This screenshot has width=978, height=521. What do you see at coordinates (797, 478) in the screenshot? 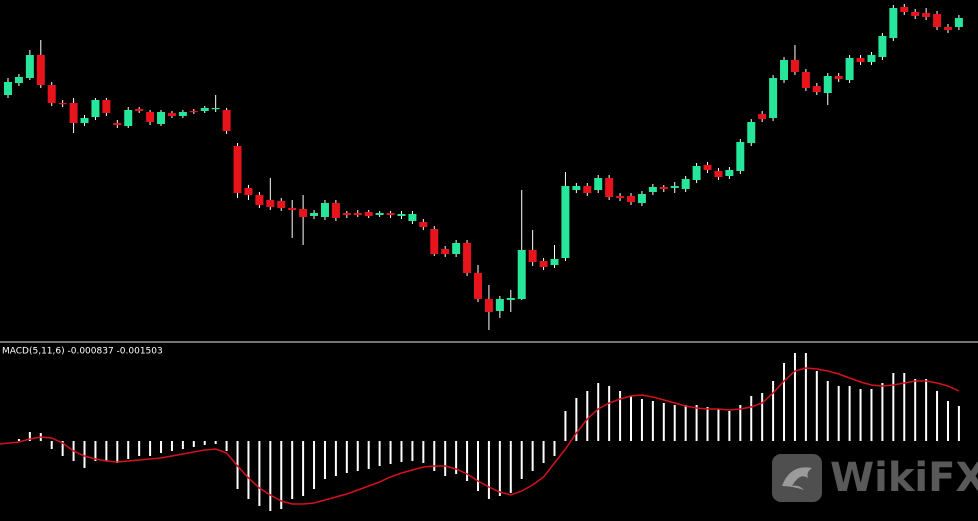
I see `watermark-icon` at bounding box center [797, 478].